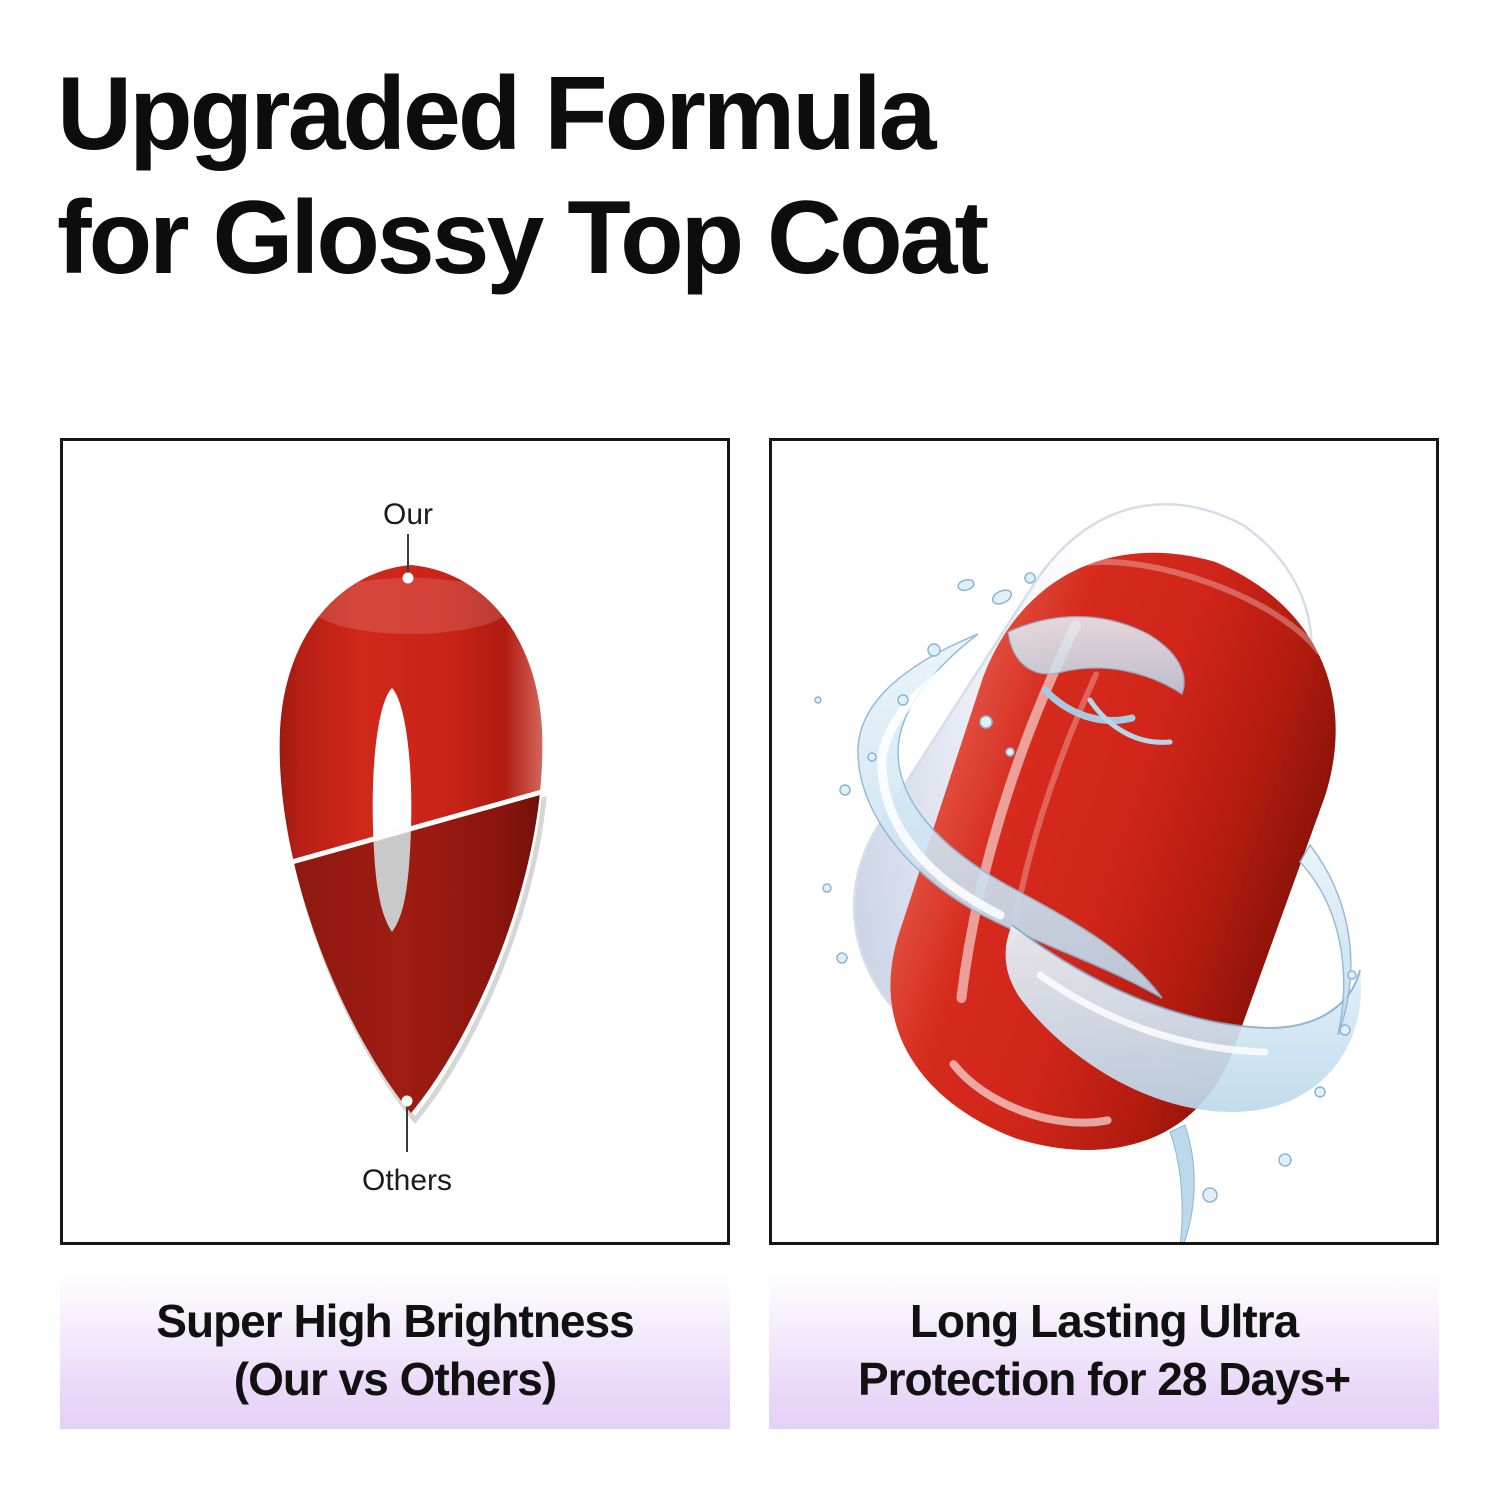 The height and width of the screenshot is (1500, 1500). Describe the element at coordinates (395, 1321) in the screenshot. I see `brightness-caption-line1: Super High Brightness` at that location.